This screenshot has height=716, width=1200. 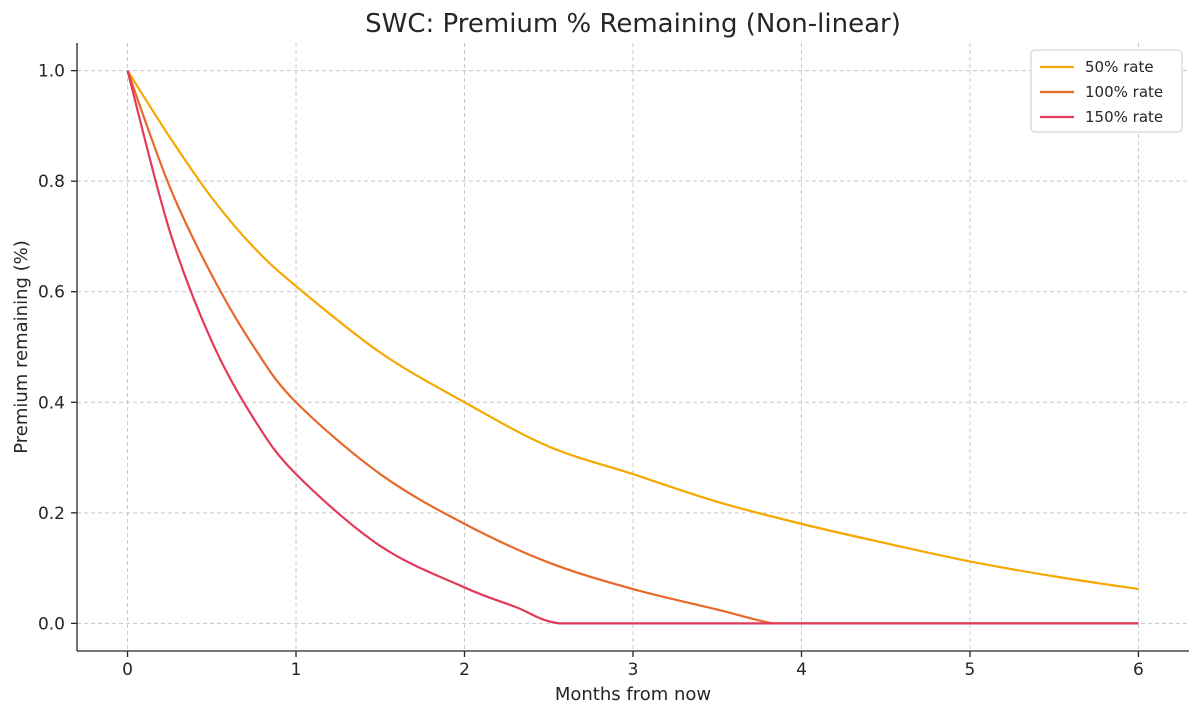 I want to click on legend-label: 150% rate, so click(x=1124, y=117).